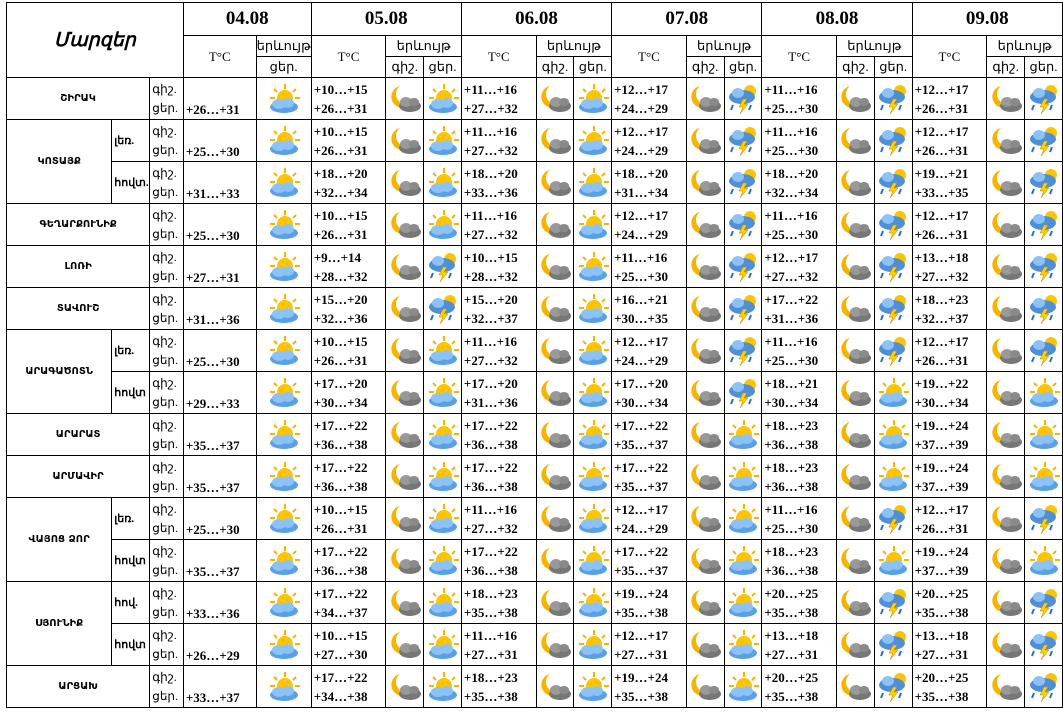  What do you see at coordinates (490, 383) in the screenshot?
I see `night-temp: +17…+20` at bounding box center [490, 383].